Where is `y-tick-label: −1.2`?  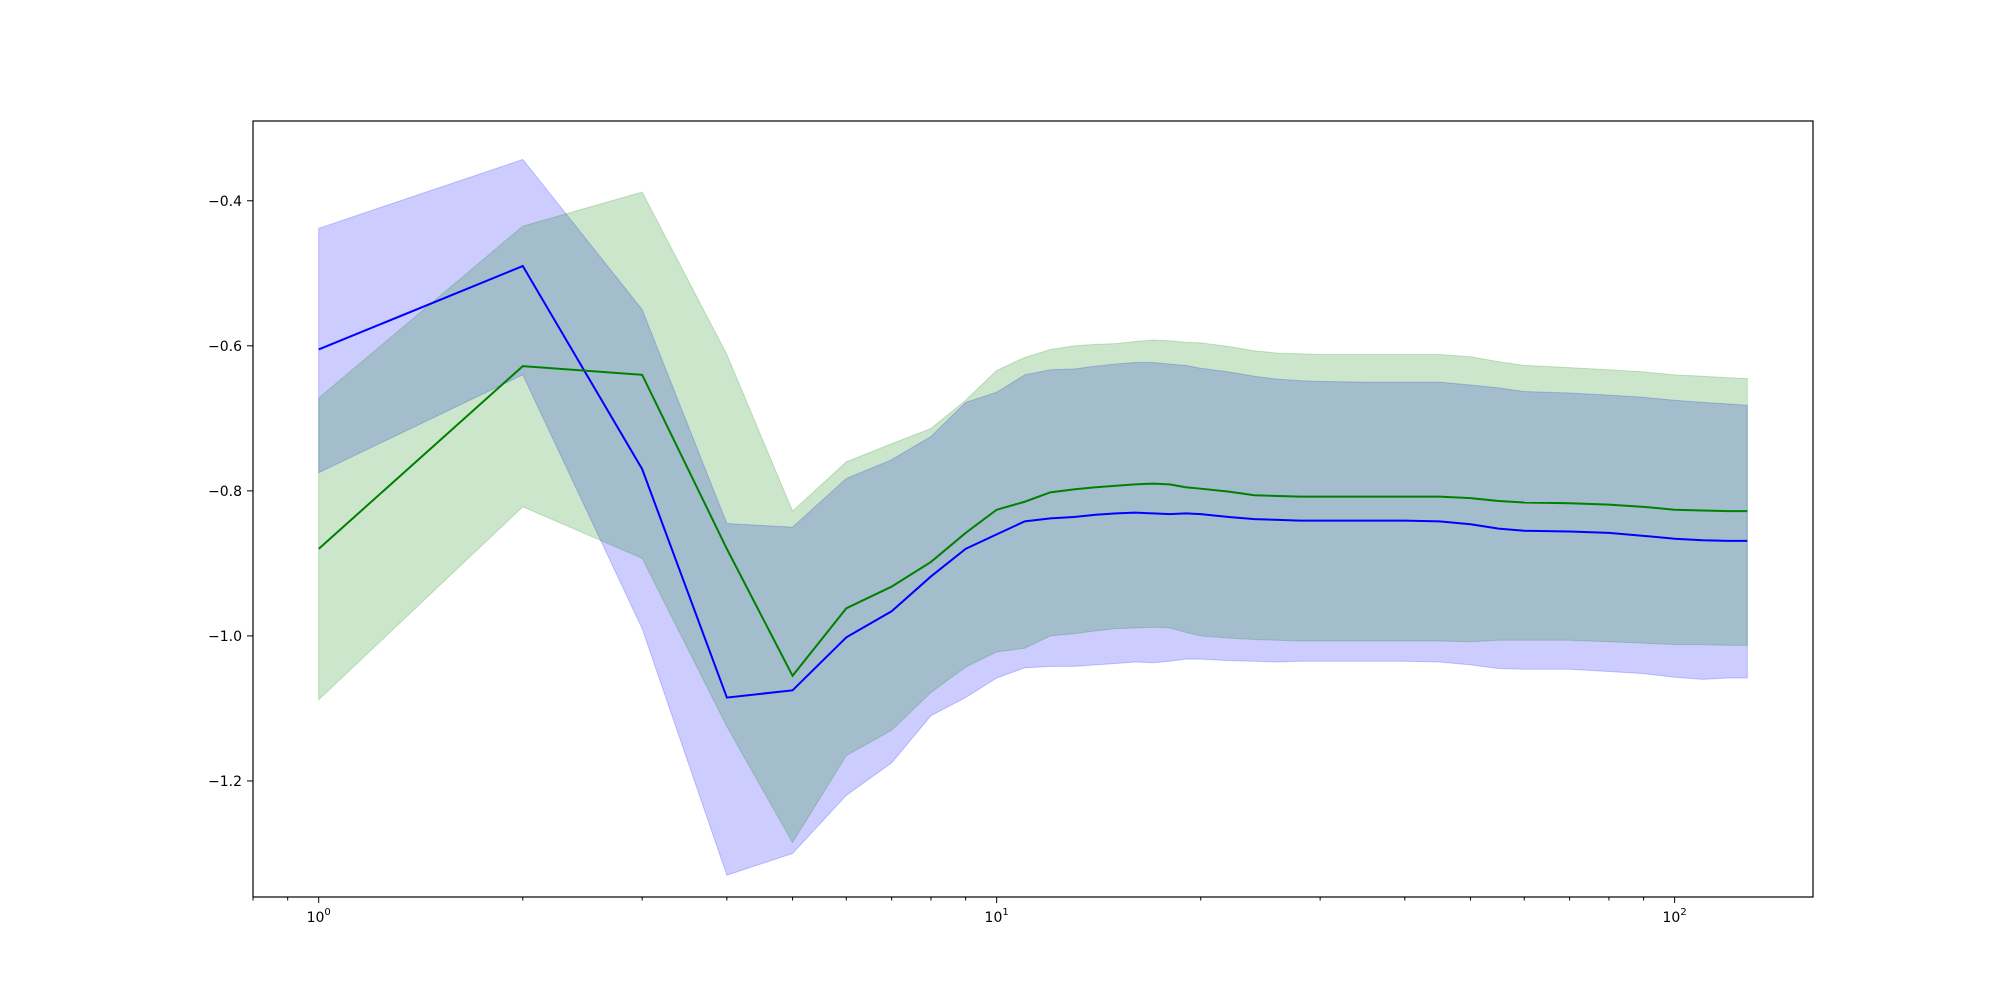
y-tick-label: −1.2 is located at coordinates (225, 782).